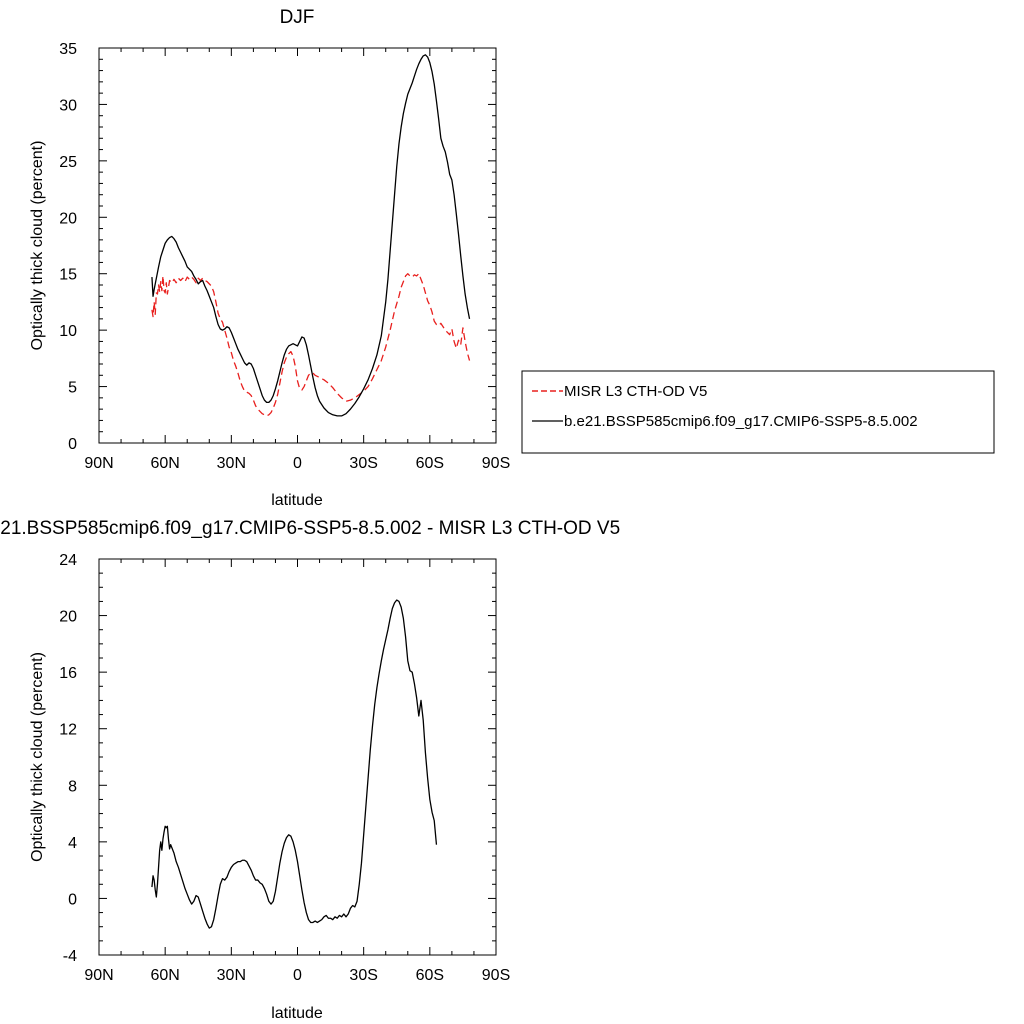 This screenshot has height=1024, width=1024. Describe the element at coordinates (72, 843) in the screenshot. I see `y-tick-label: 4` at that location.